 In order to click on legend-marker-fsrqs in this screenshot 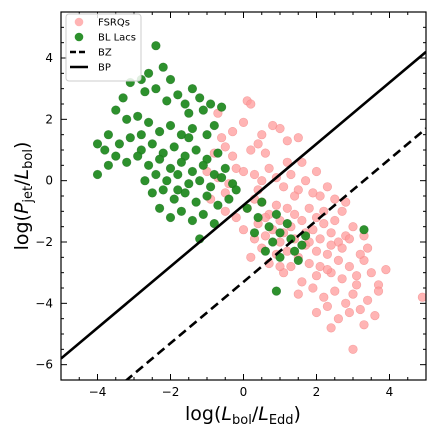, I will do `click(79, 22)`.